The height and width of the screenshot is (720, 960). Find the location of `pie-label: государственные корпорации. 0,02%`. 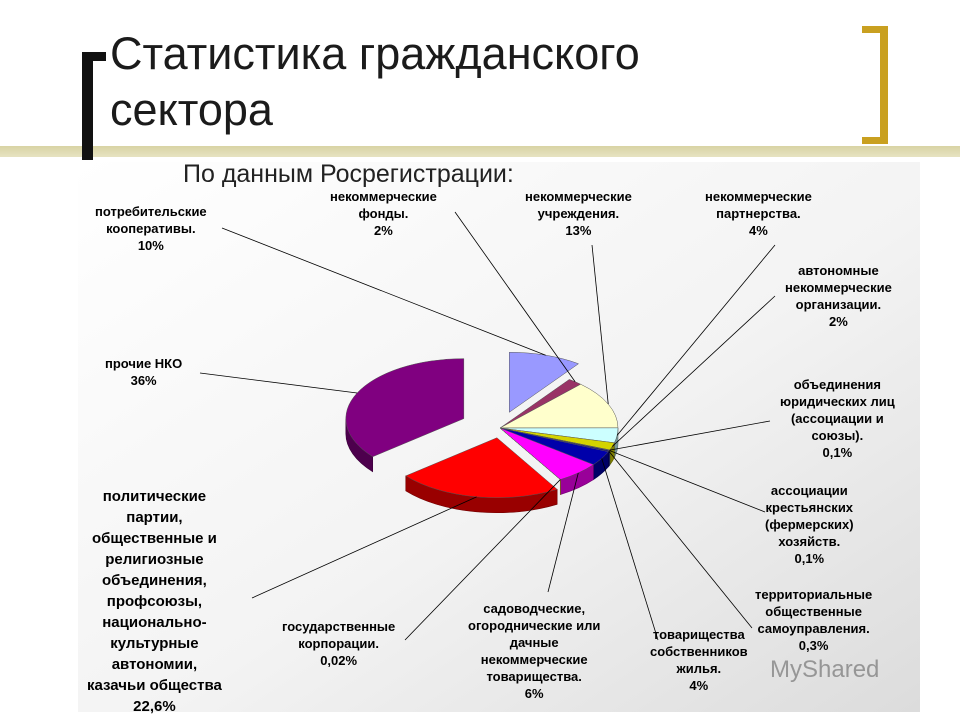

pie-label: государственные корпорации. 0,02% is located at coordinates (338, 643).